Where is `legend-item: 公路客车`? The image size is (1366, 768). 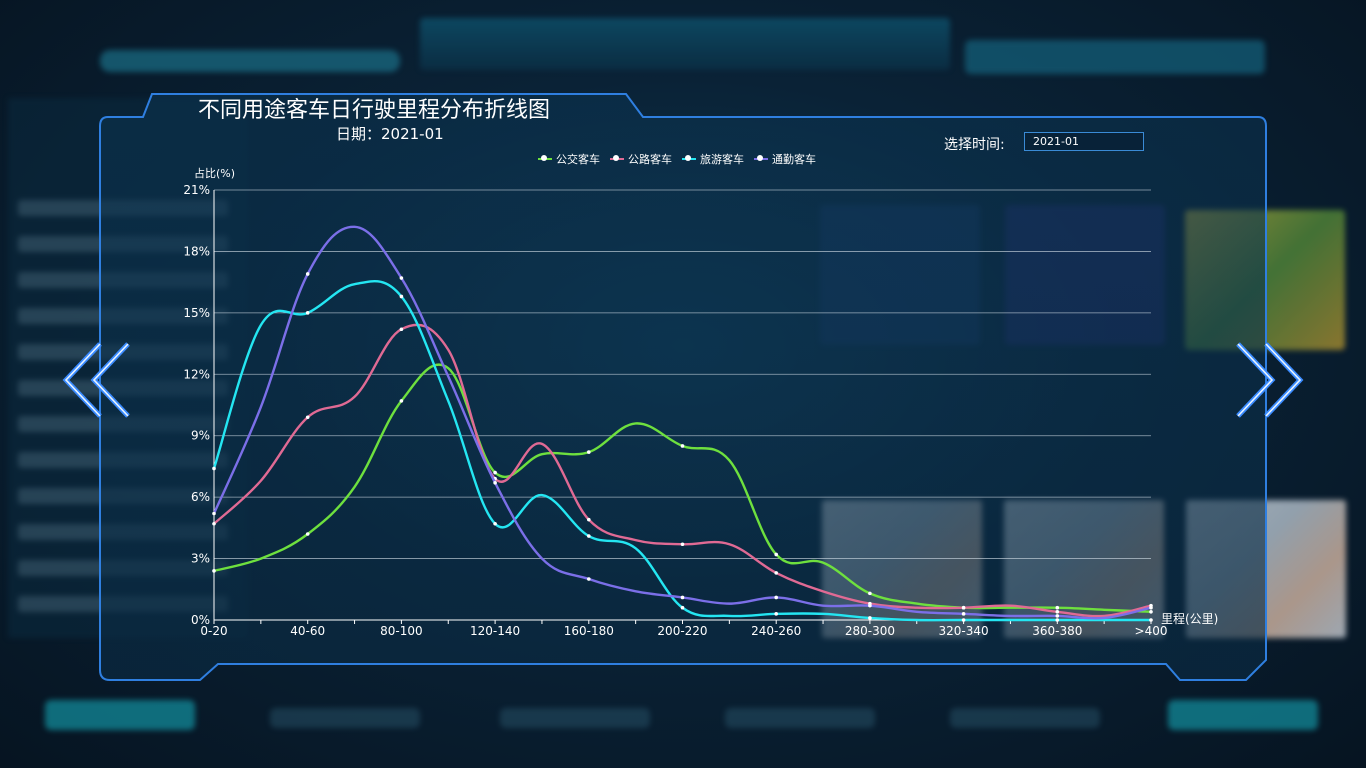 legend-item: 公路客车 is located at coordinates (641, 159).